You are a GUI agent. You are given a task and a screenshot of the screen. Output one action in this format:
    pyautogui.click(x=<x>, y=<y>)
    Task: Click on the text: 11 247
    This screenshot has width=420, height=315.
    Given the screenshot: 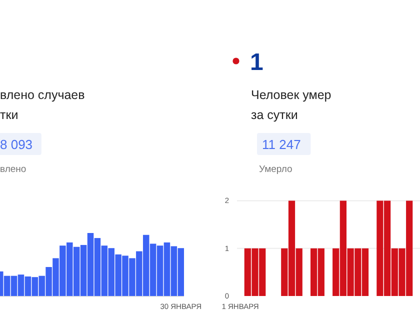 What is the action you would take?
    pyautogui.click(x=281, y=144)
    